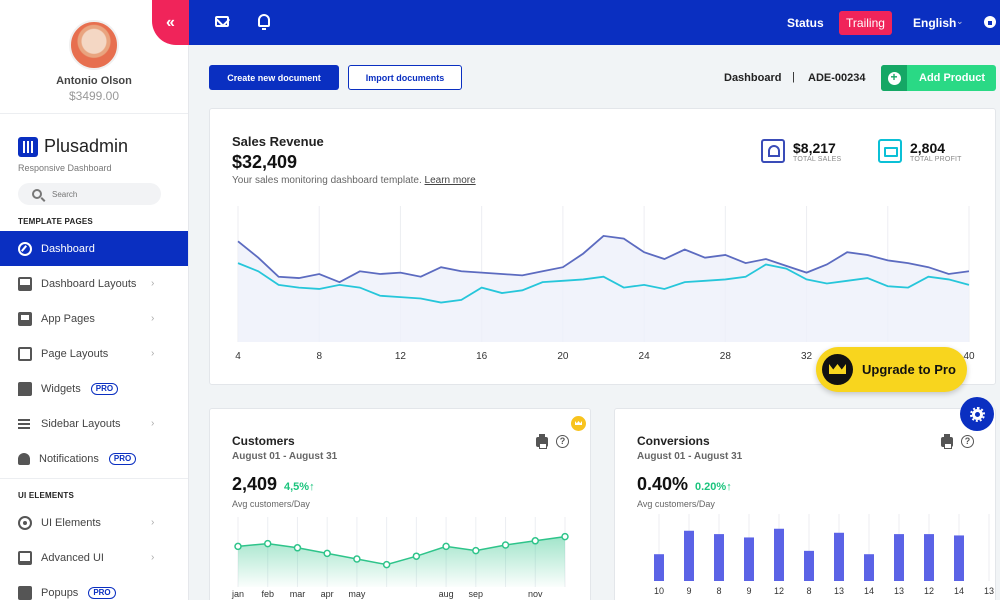 The image size is (1000, 600). I want to click on x-tick-label: 16, so click(482, 356).